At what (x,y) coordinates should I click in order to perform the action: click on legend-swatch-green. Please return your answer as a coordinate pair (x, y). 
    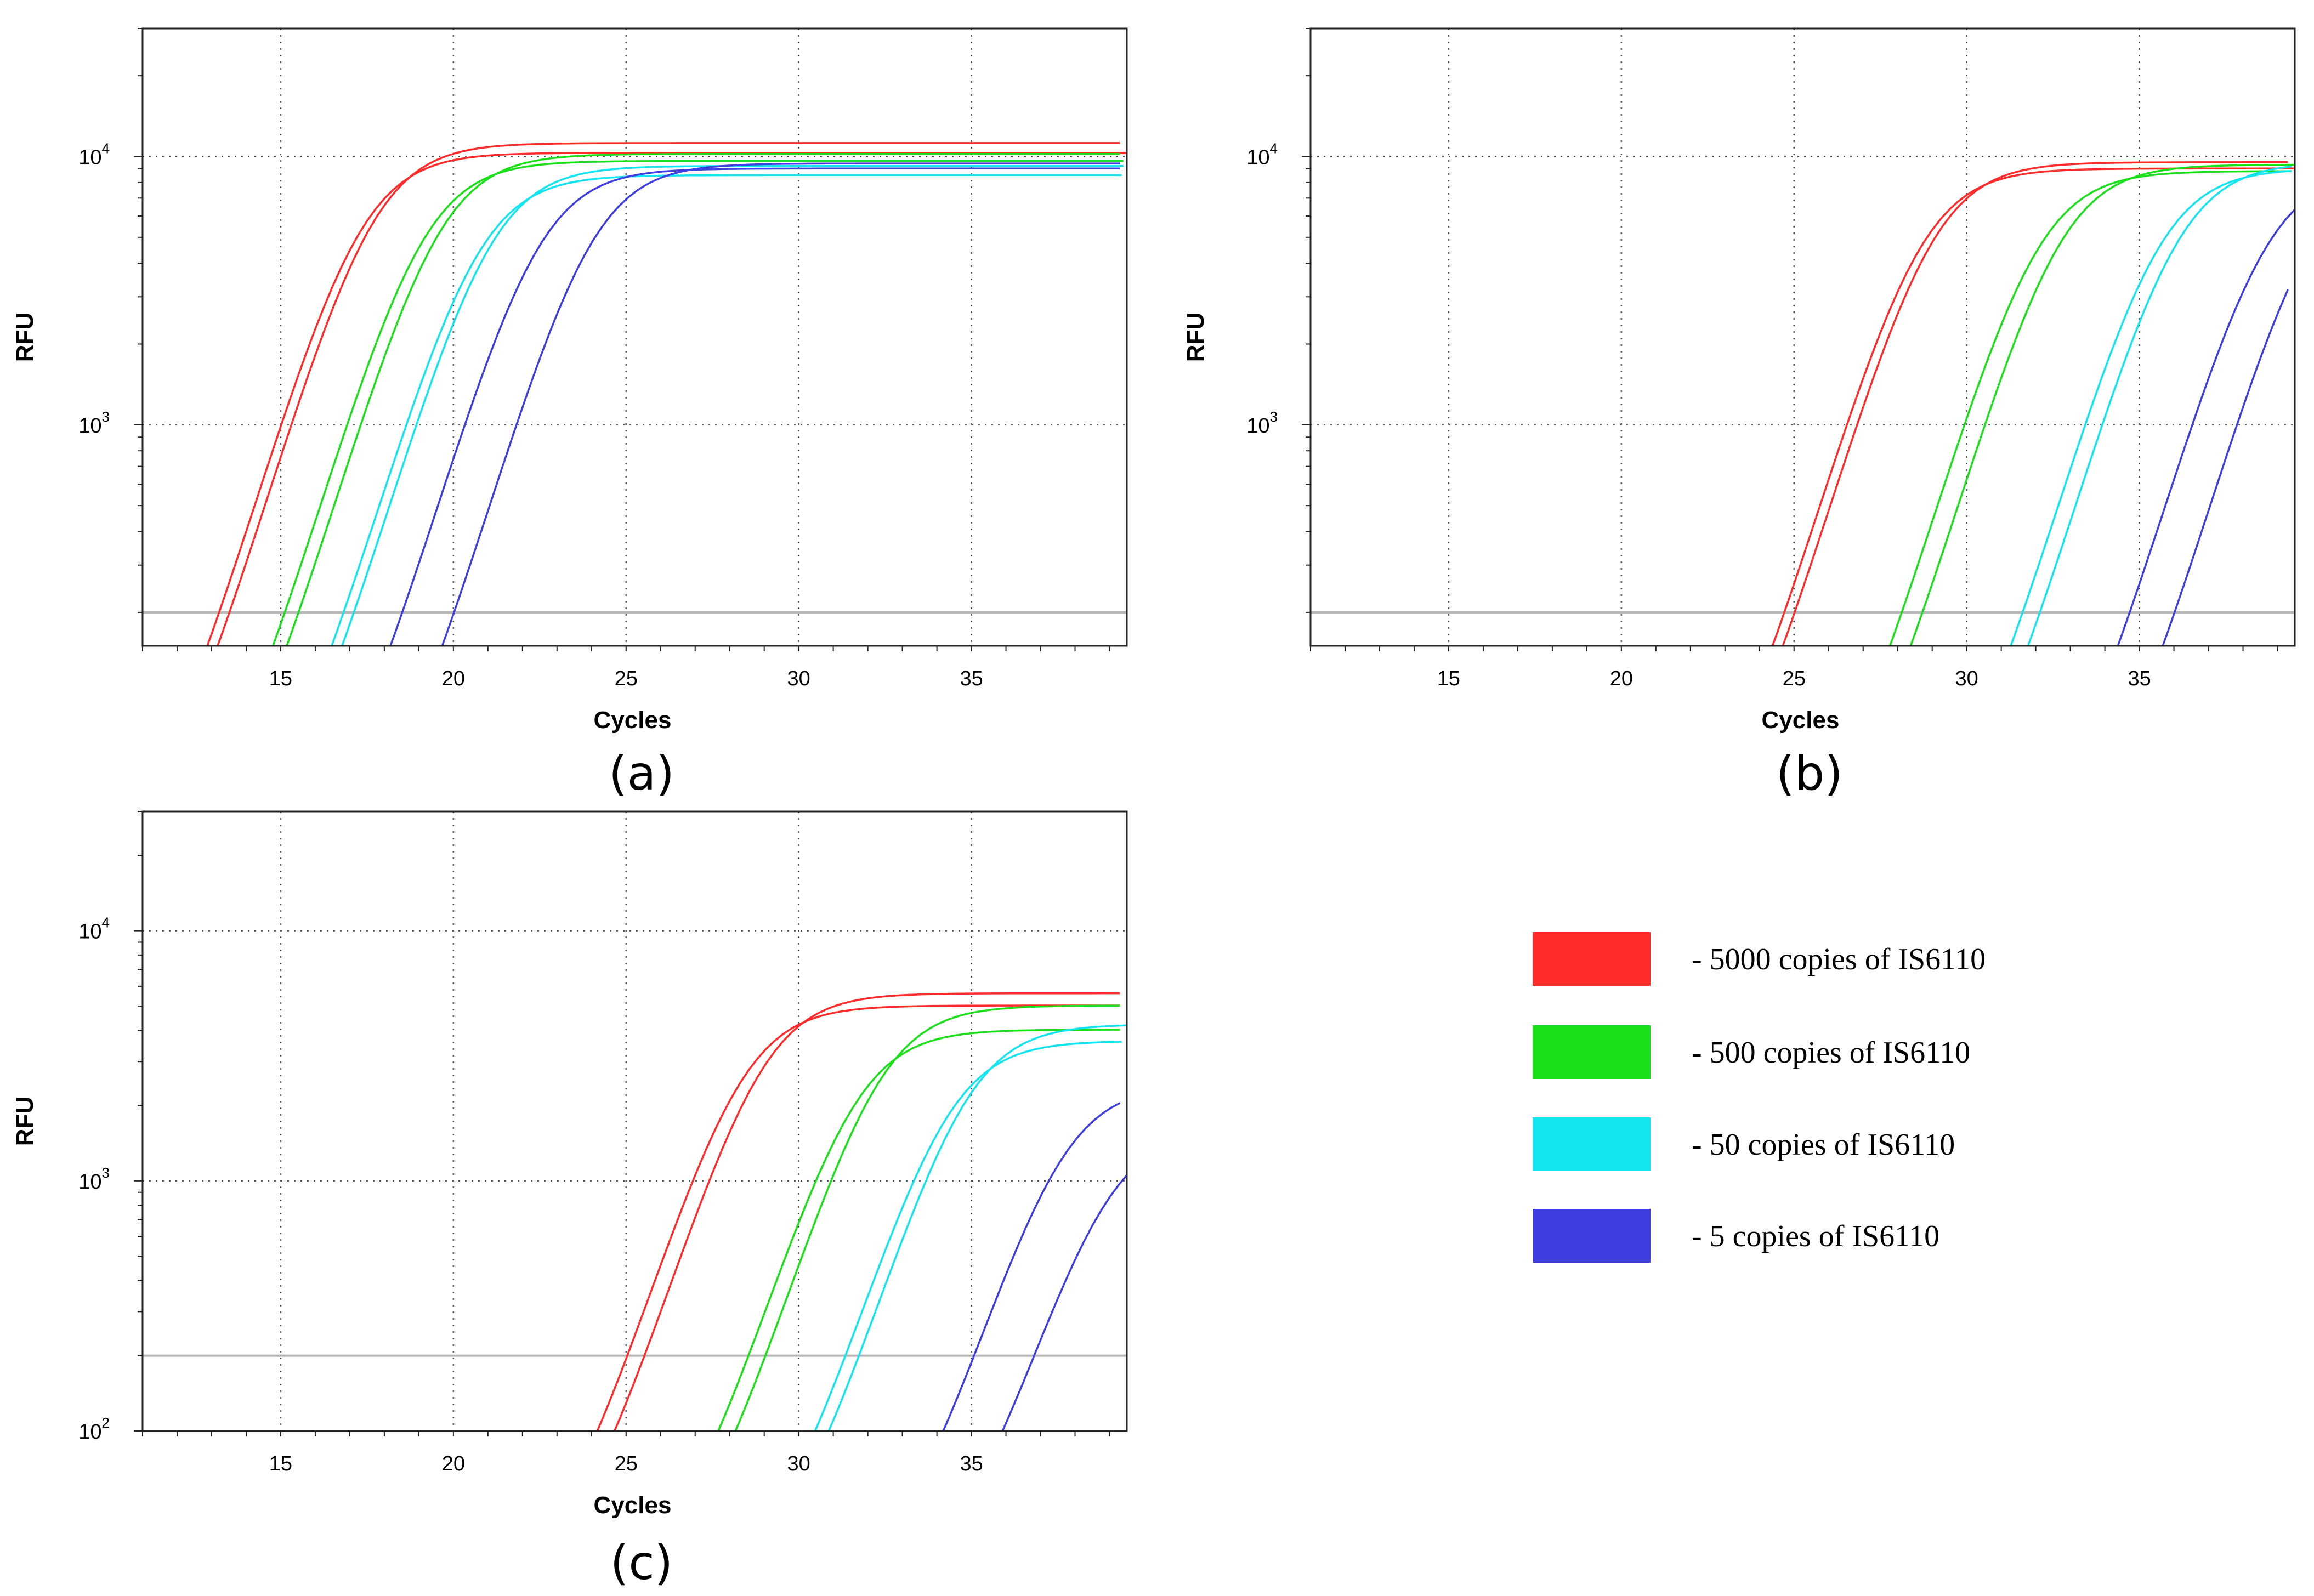
    Looking at the image, I should click on (1592, 1052).